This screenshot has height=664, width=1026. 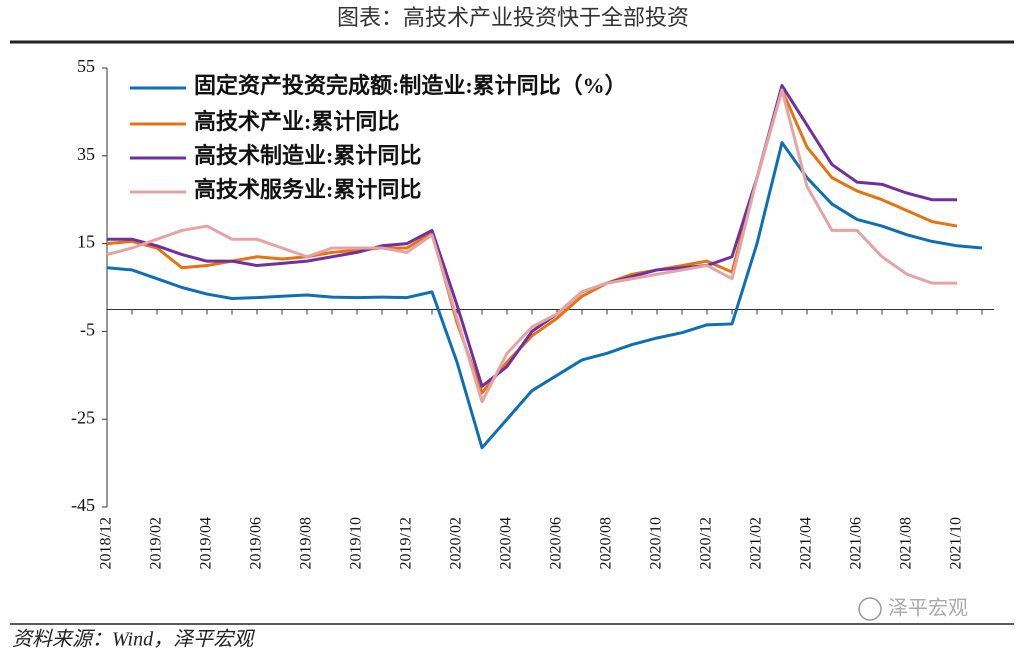 I want to click on x-tick-label: 2019/12, so click(x=406, y=543).